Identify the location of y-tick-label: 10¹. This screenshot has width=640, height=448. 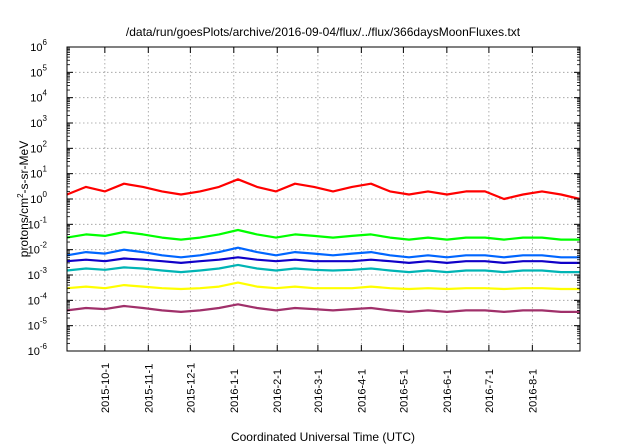
(38, 173).